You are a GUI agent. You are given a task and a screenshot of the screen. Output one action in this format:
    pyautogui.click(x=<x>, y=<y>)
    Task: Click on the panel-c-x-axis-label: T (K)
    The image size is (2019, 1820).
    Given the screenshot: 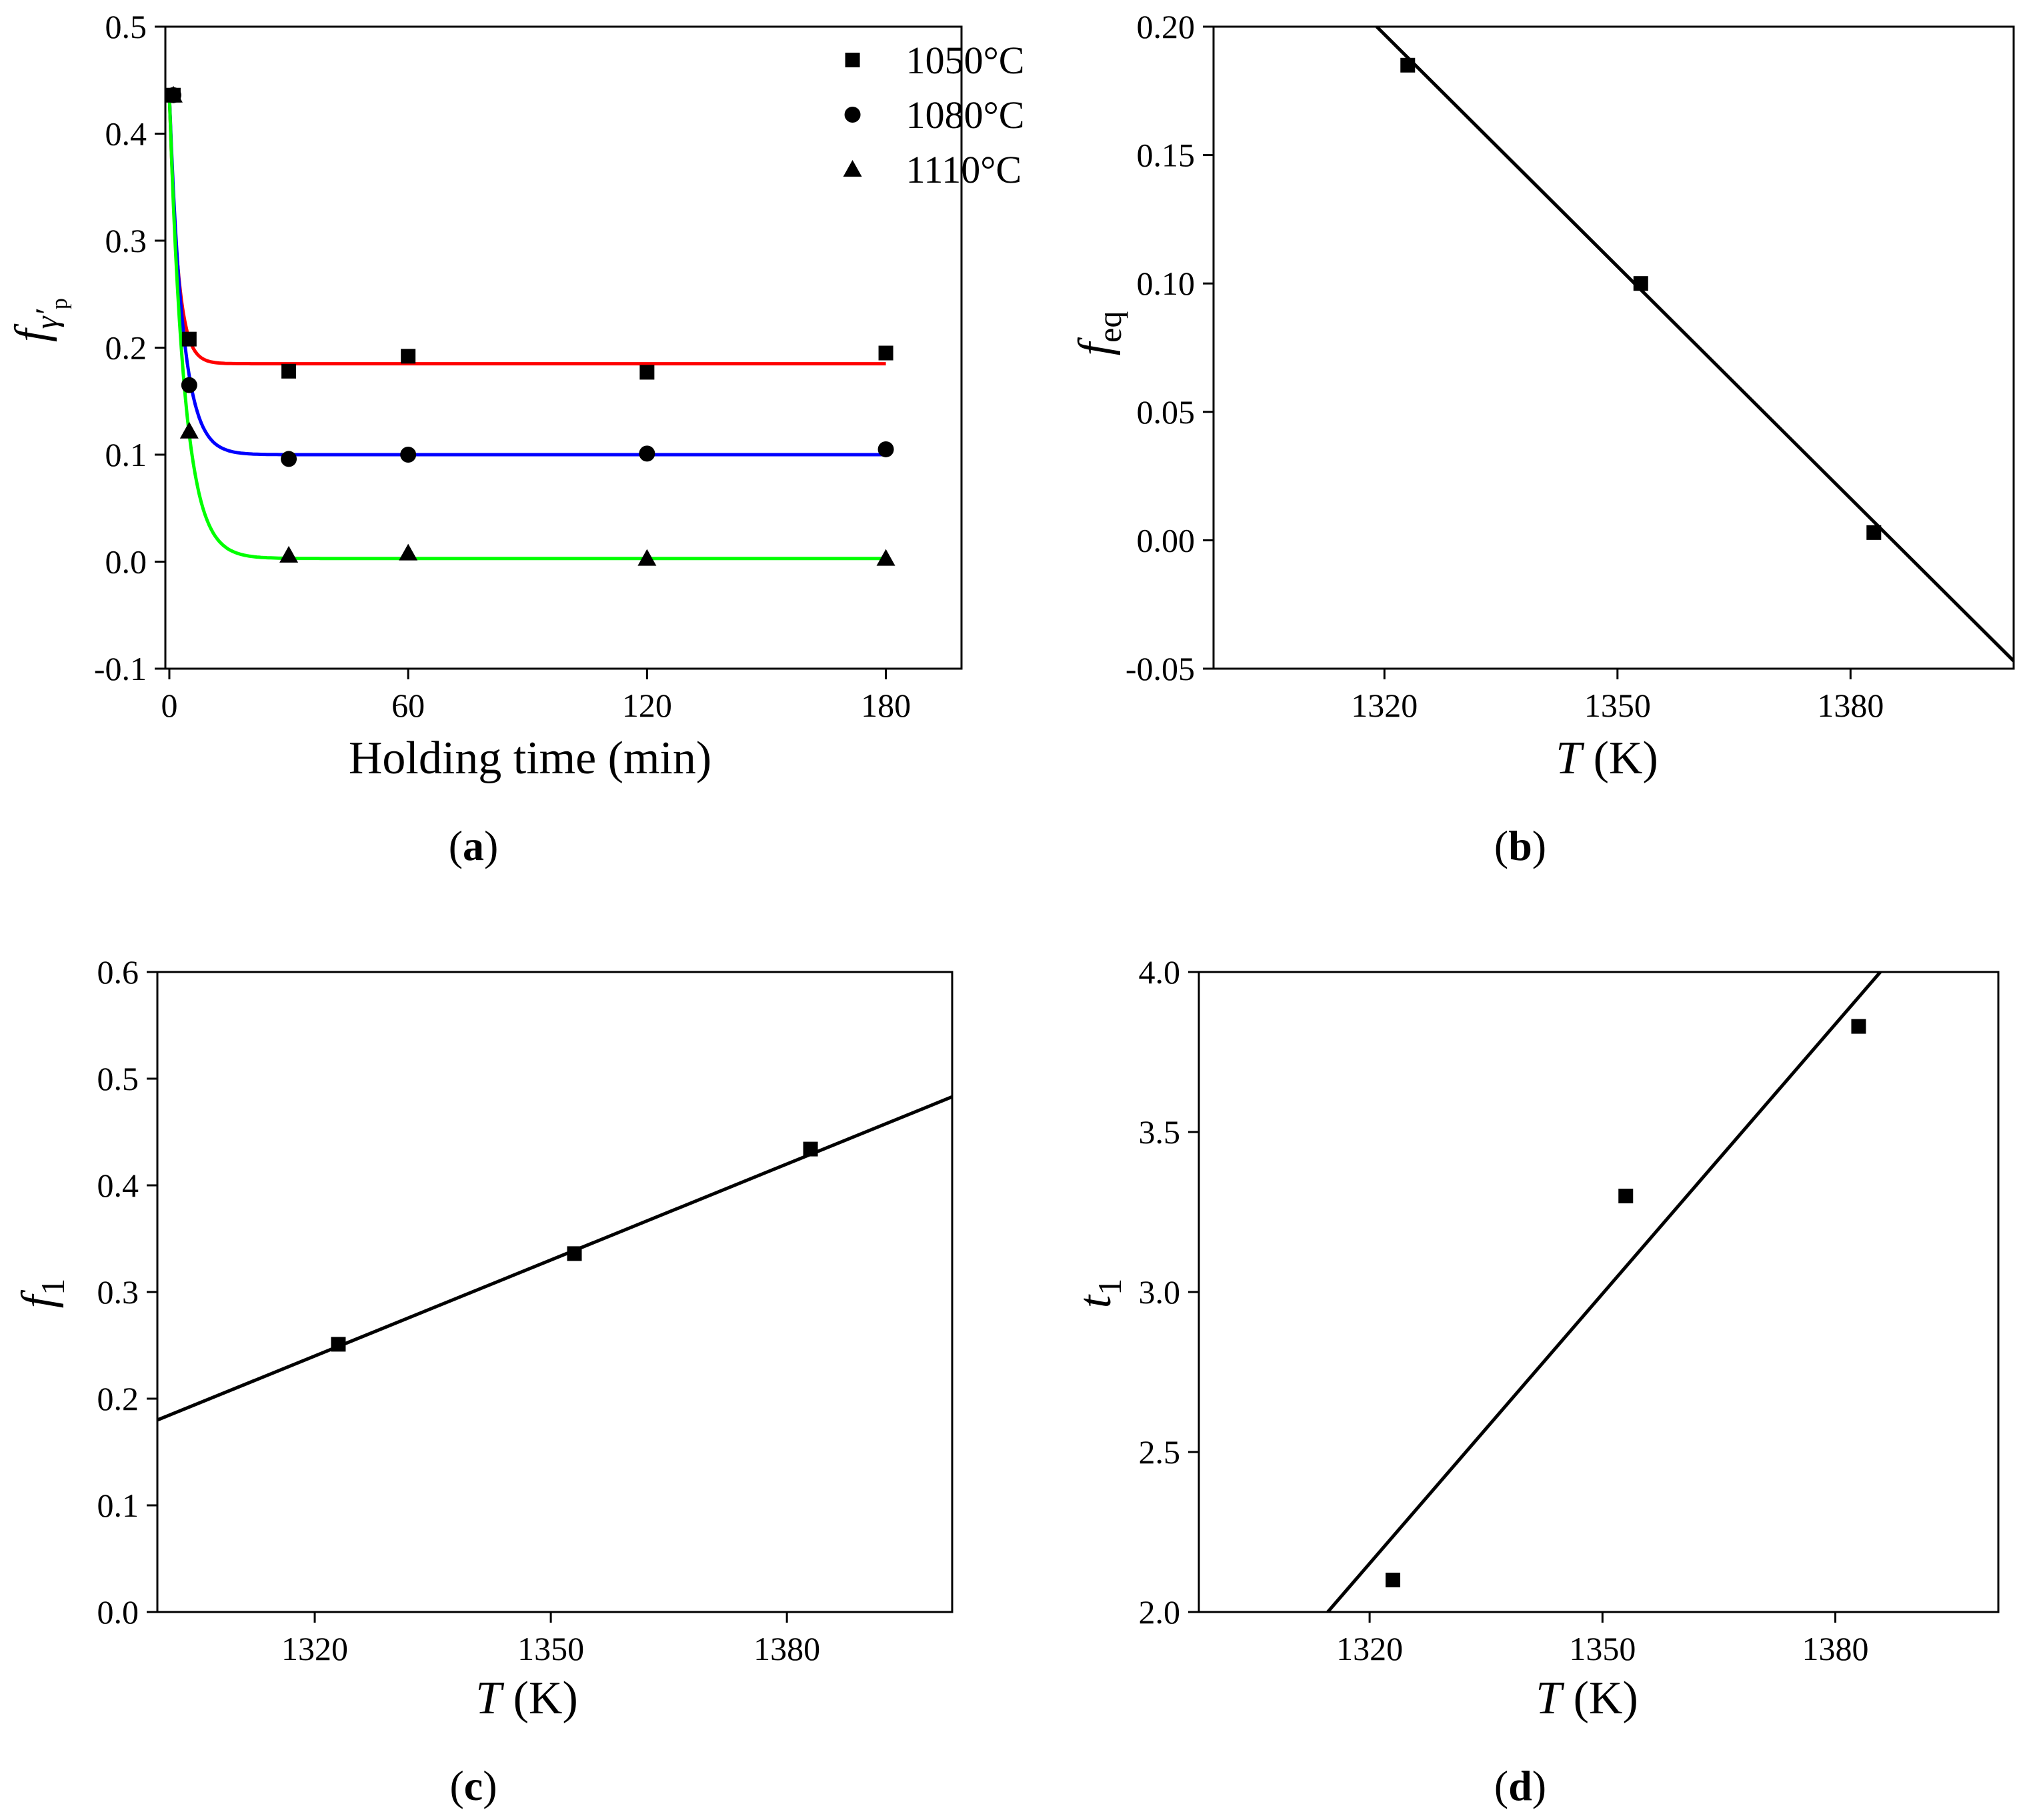 What is the action you would take?
    pyautogui.click(x=526, y=1698)
    